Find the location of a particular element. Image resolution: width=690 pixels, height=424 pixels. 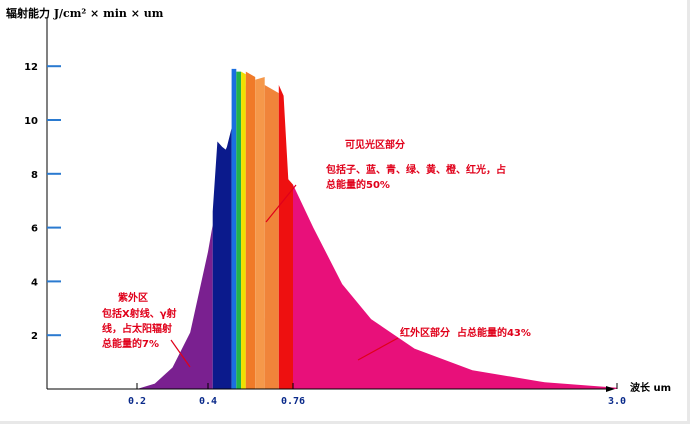

x-tick-label: 0.2 is located at coordinates (137, 401).